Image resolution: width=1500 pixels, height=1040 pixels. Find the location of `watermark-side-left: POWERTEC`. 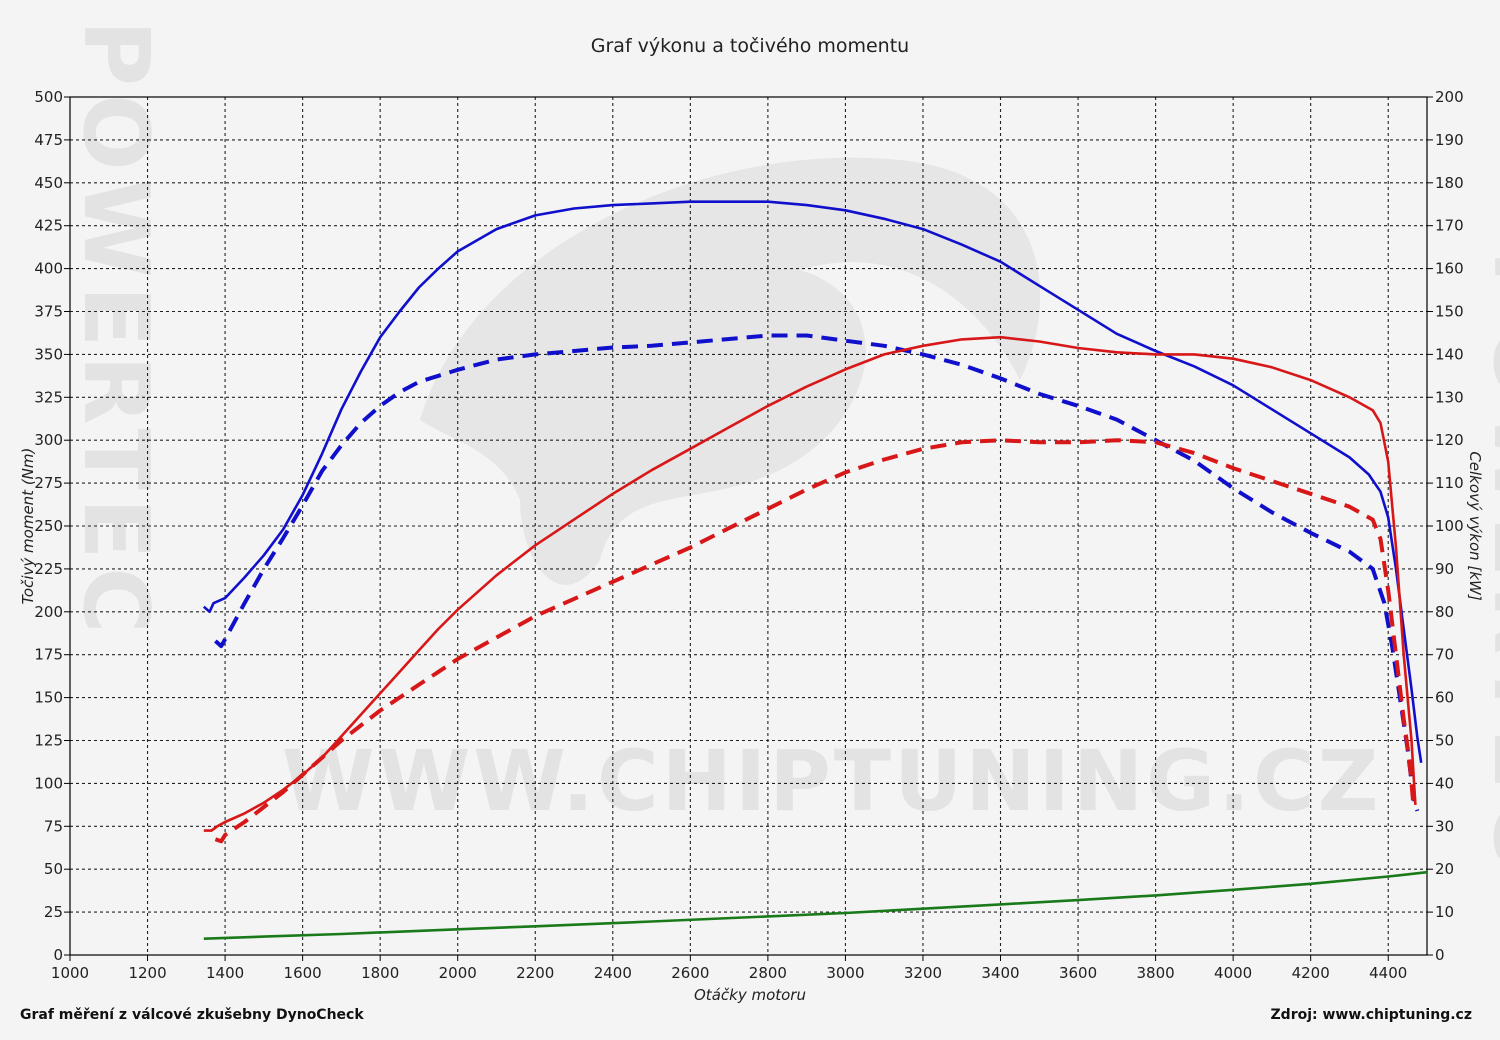

watermark-side-left: POWERTEC is located at coordinates (115, 330).